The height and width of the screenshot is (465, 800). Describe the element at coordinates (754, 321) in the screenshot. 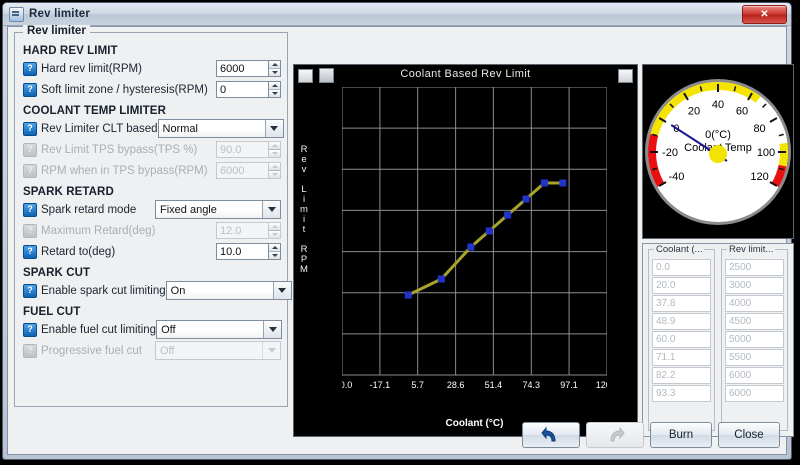

I see `table-cell-rev-limit: 4500` at that location.